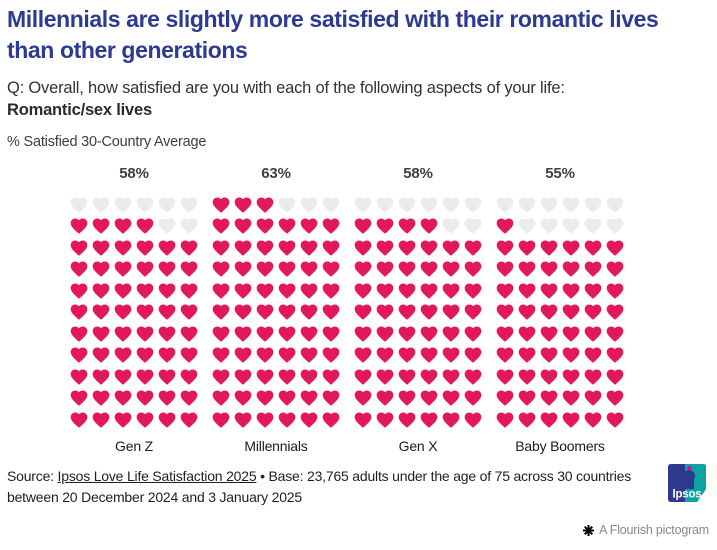 This screenshot has height=550, width=717. I want to click on source-prefix: Source:, so click(32, 476).